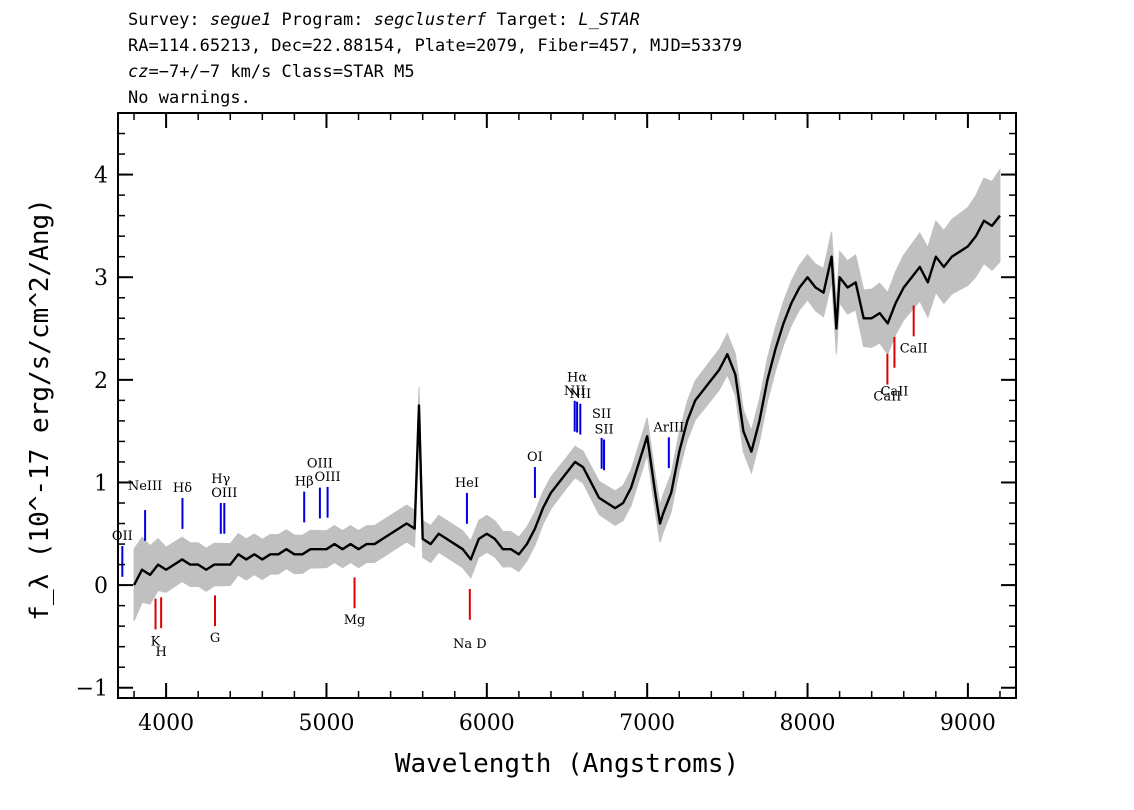  Describe the element at coordinates (467, 483) in the screenshot. I see `line-marker-label-12: HeI` at that location.